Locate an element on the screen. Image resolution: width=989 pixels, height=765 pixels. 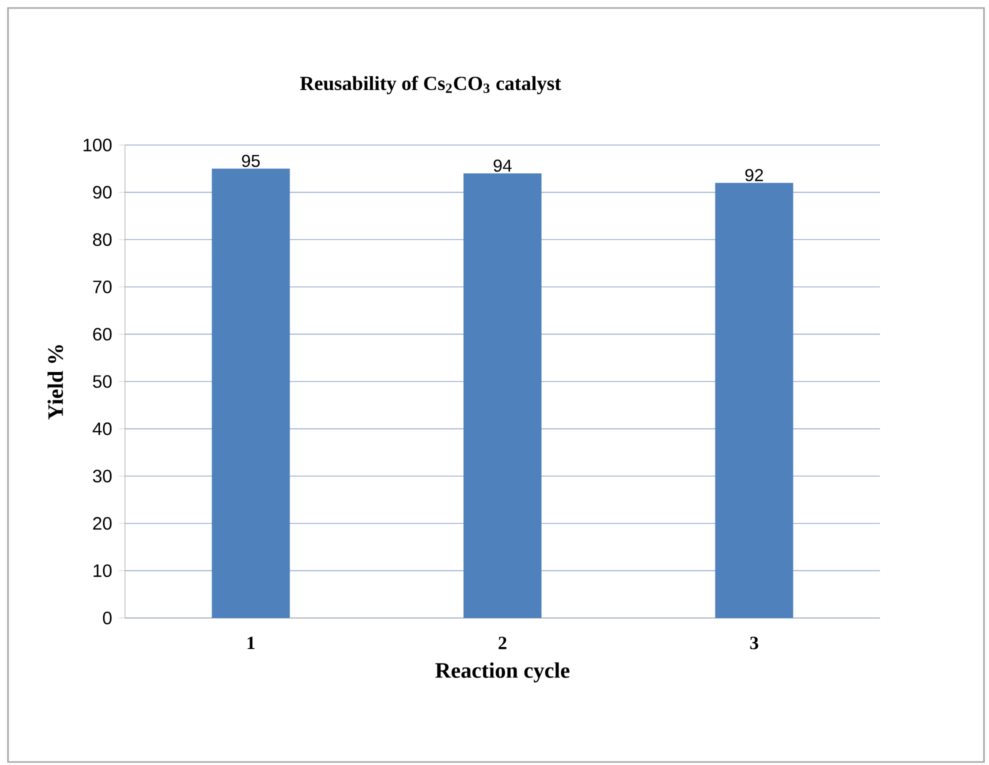
x-tick-label: 2 is located at coordinates (502, 643).